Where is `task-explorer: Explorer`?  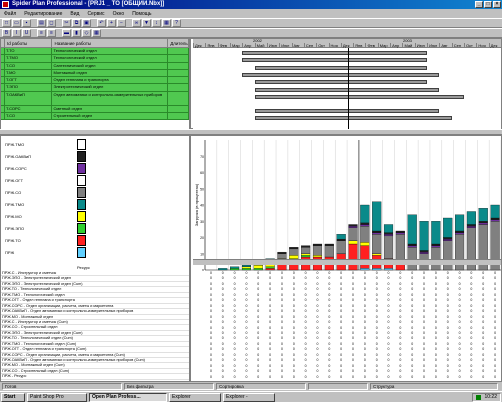 task-explorer: Explorer is located at coordinates (195, 397).